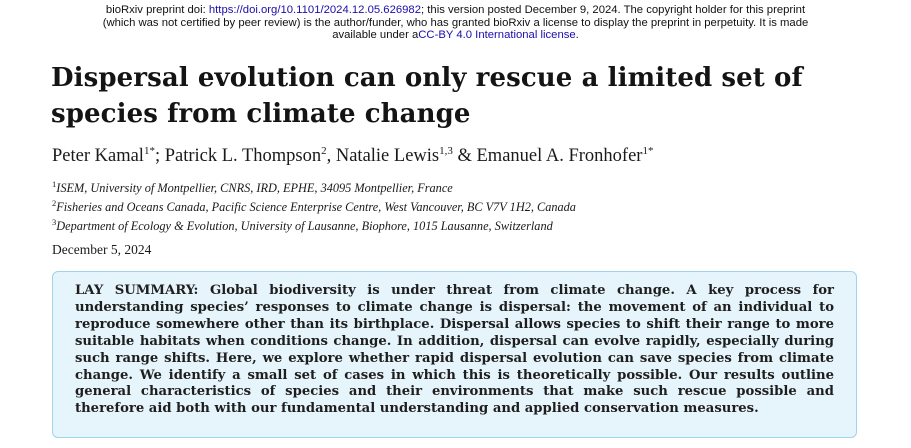 The height and width of the screenshot is (448, 911). Describe the element at coordinates (324, 151) in the screenshot. I see `author-affil-sup: 2` at that location.